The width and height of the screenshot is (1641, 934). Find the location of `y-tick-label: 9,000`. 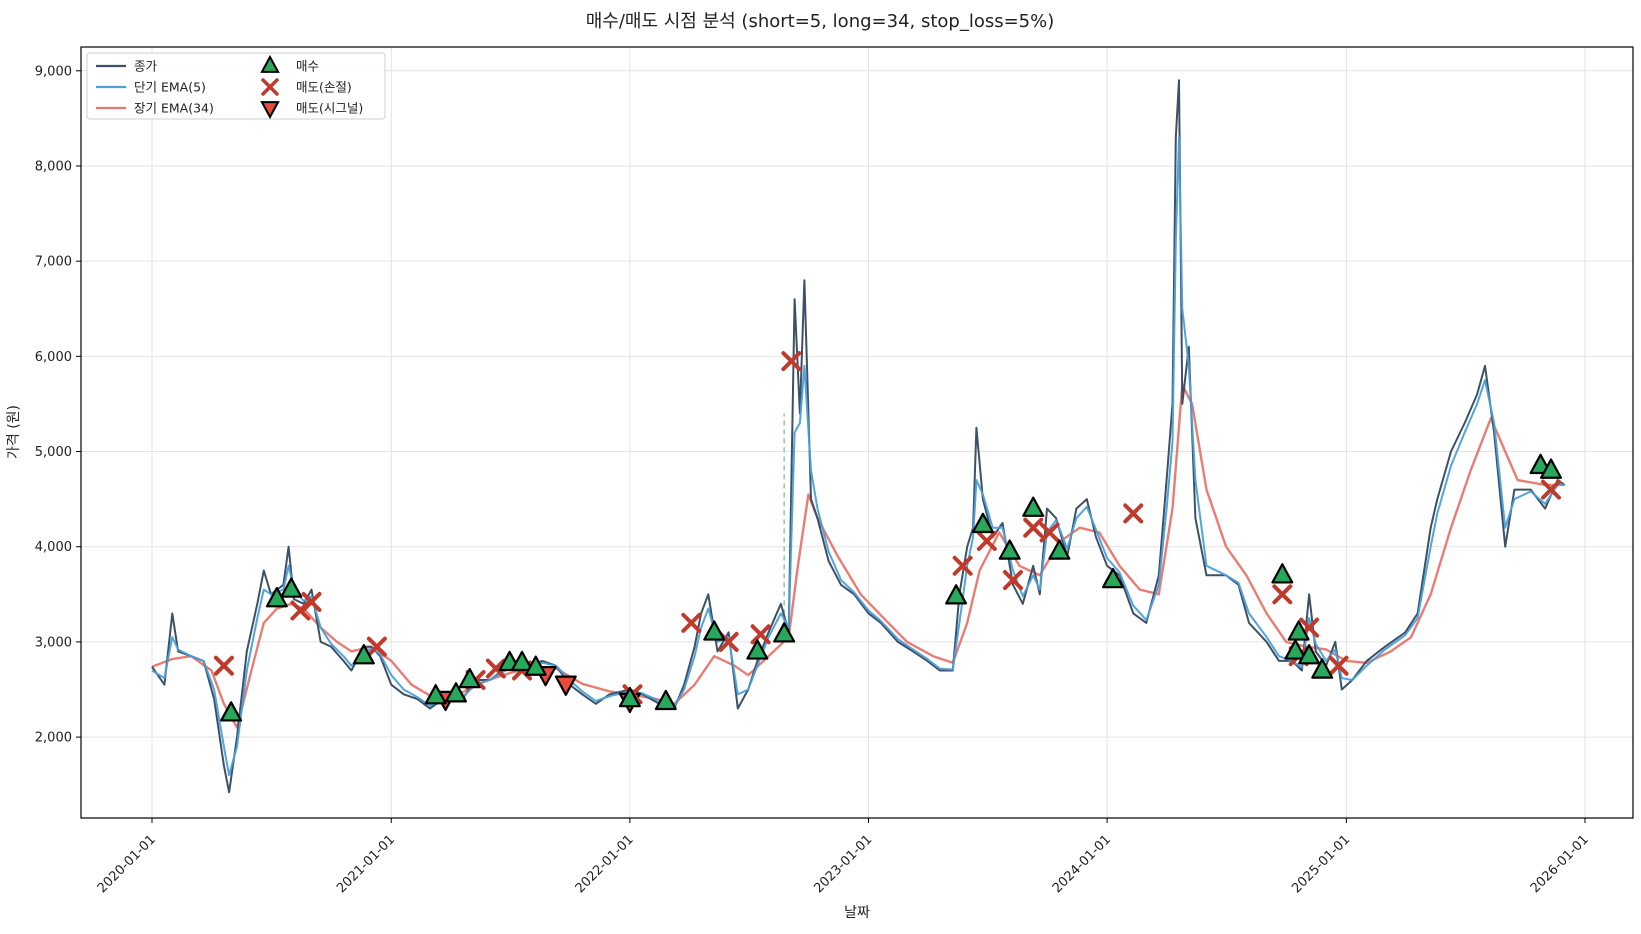

y-tick-label: 9,000 is located at coordinates (53, 71).